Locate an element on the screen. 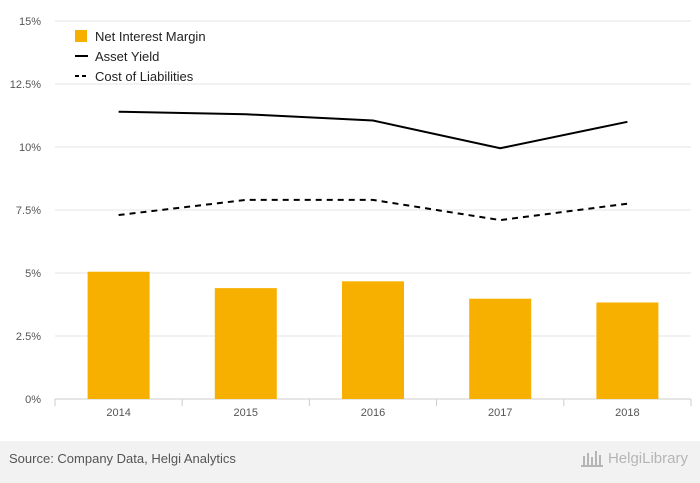  legend-label-net-interest-margin: Net Interest Margin is located at coordinates (150, 36).